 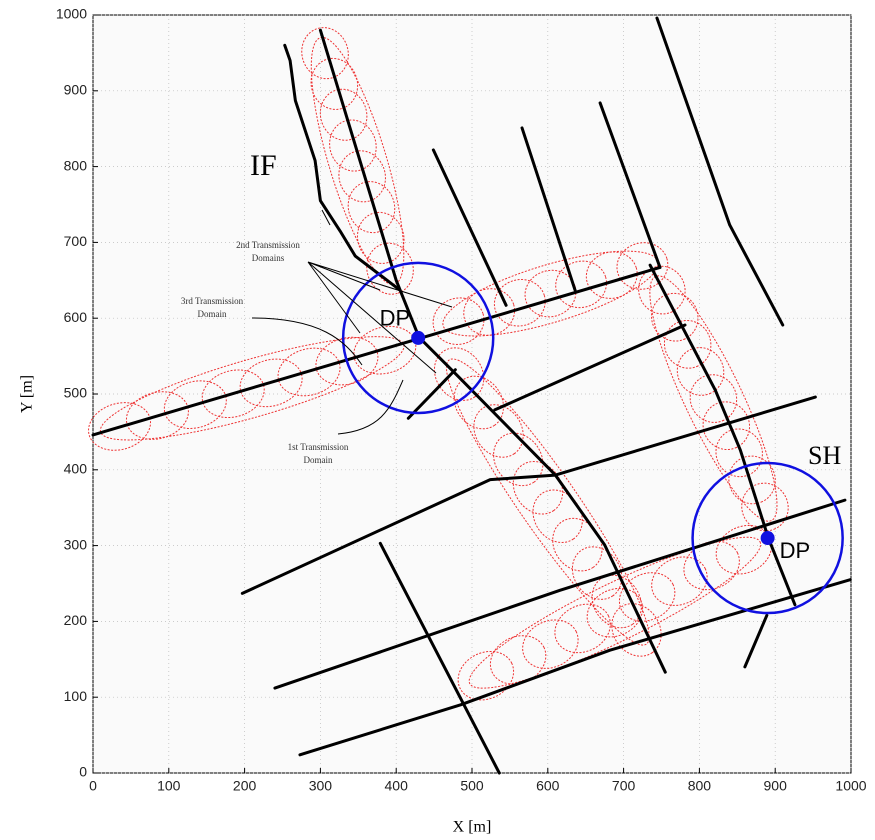 I want to click on x-tick-label: 800, so click(x=700, y=786).